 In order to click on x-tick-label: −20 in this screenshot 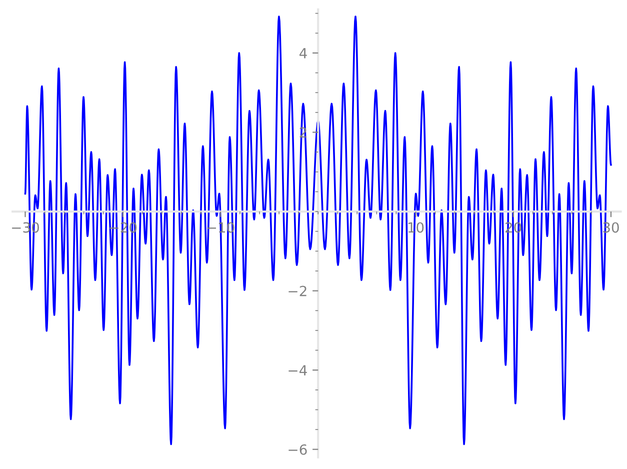, I will do `click(123, 227)`.